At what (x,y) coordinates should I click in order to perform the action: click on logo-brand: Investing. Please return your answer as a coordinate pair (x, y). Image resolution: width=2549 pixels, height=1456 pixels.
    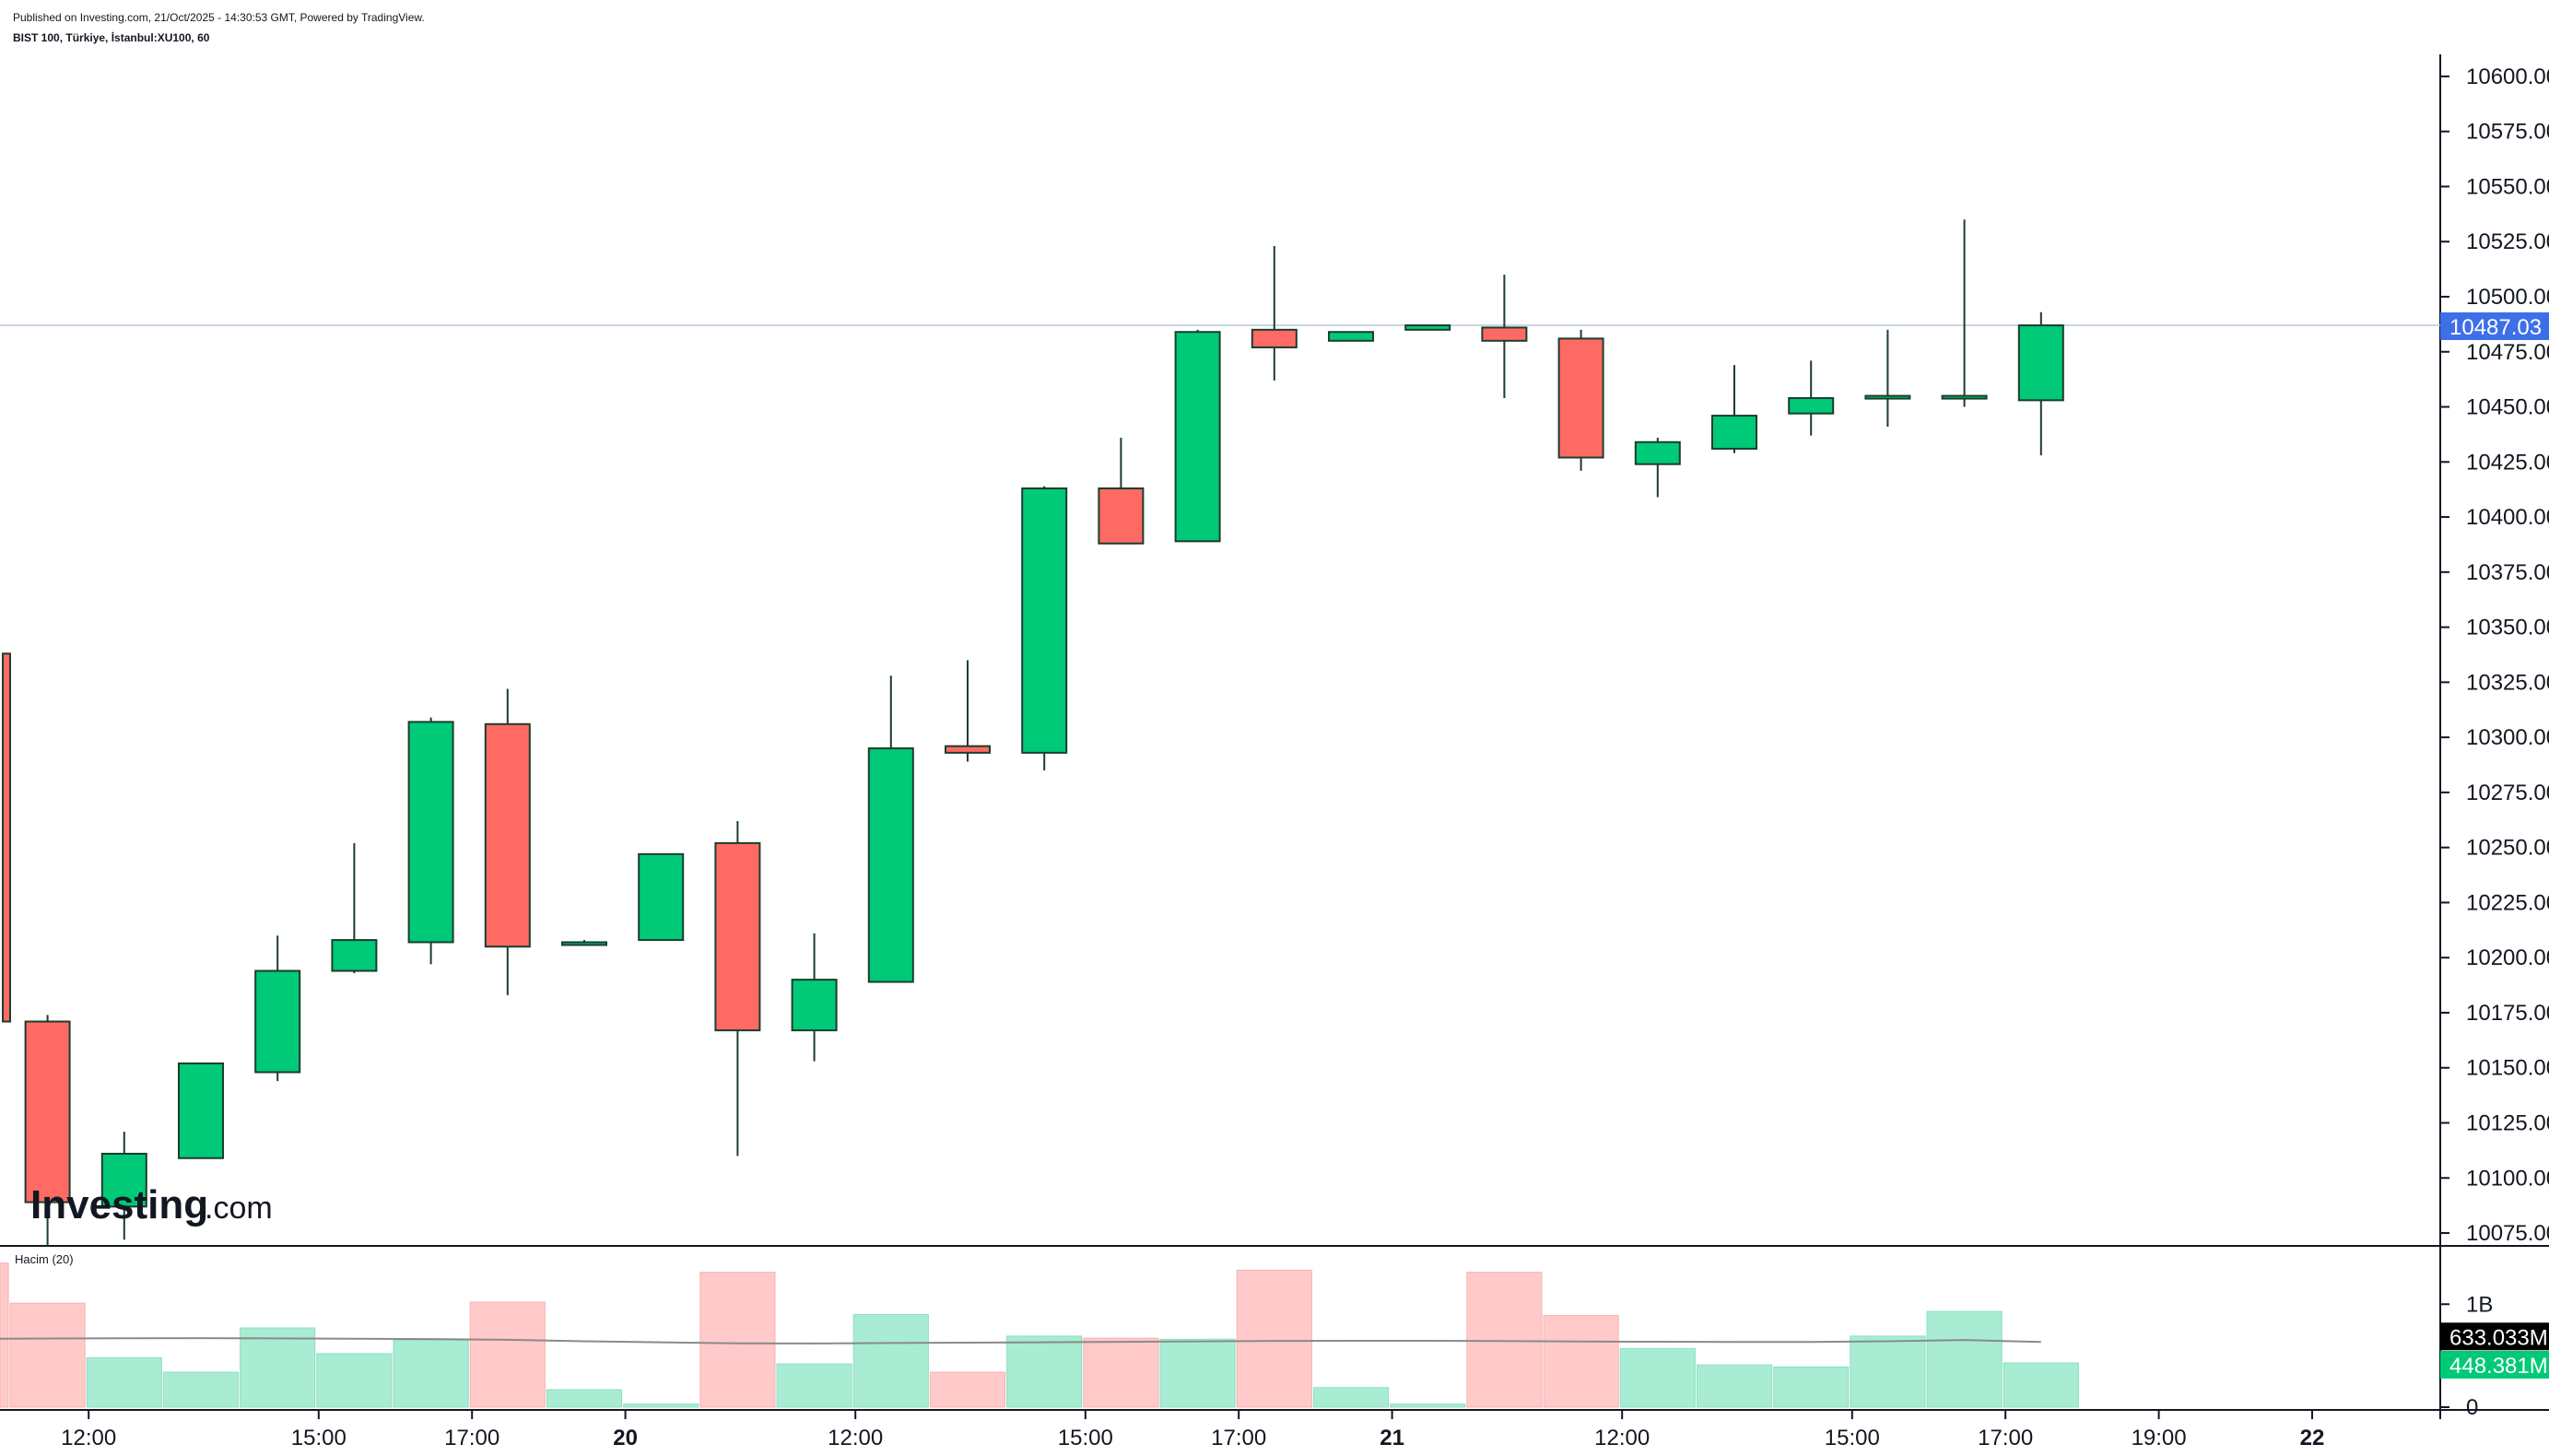
    Looking at the image, I should click on (119, 1204).